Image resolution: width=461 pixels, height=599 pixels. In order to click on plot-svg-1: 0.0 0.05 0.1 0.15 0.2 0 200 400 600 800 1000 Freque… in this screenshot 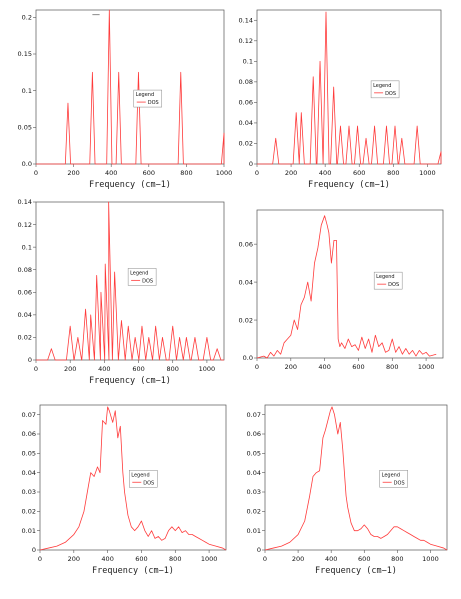, I will do `click(125, 99)`.